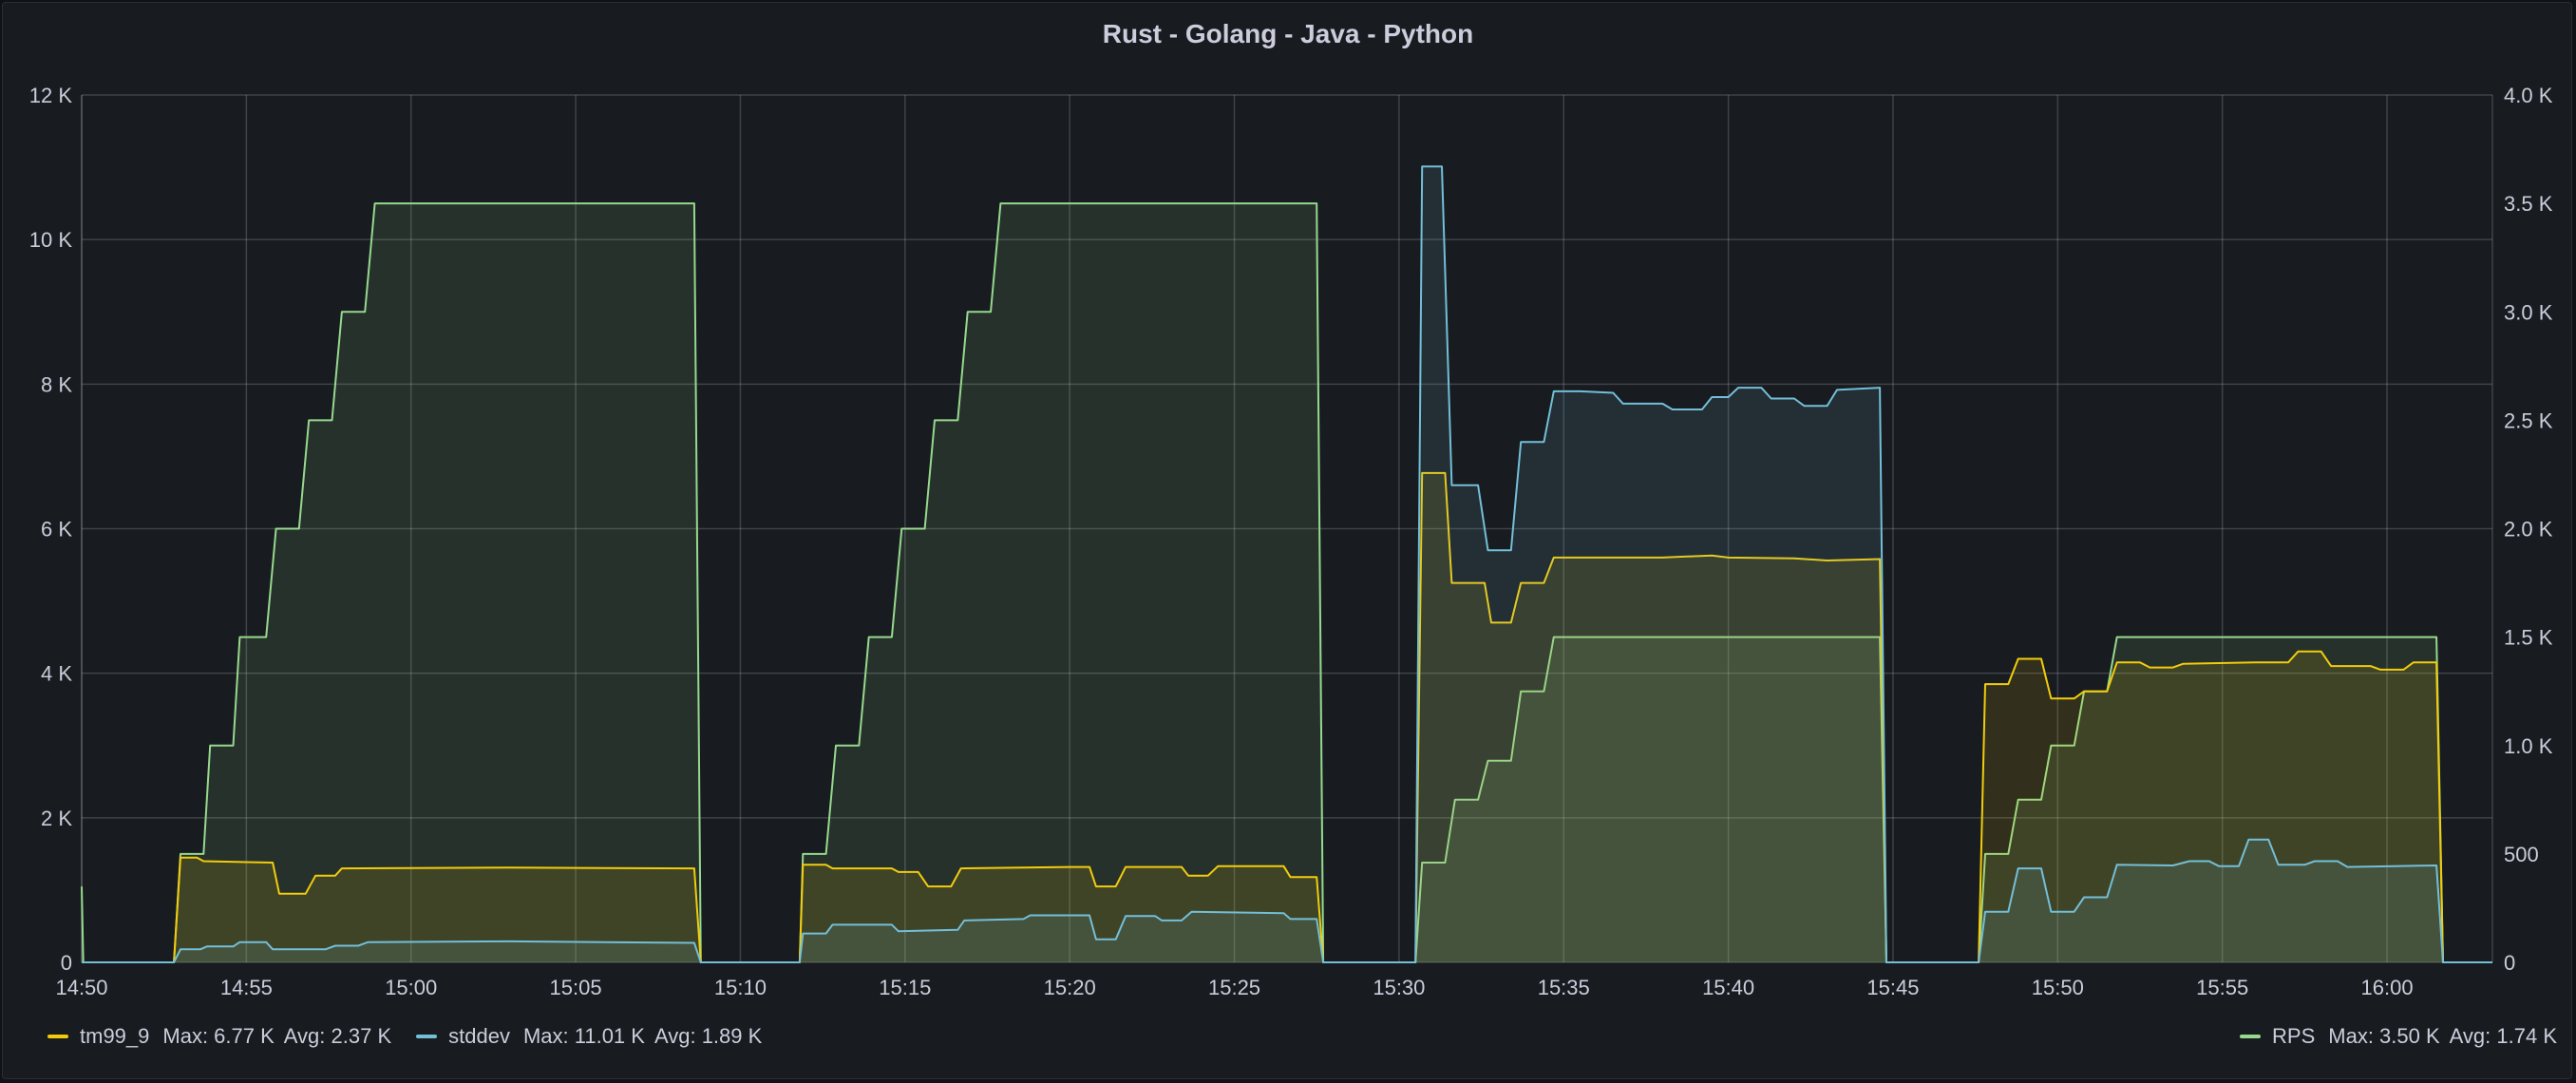  I want to click on y-right-tick-label: 3.5 K, so click(2528, 204).